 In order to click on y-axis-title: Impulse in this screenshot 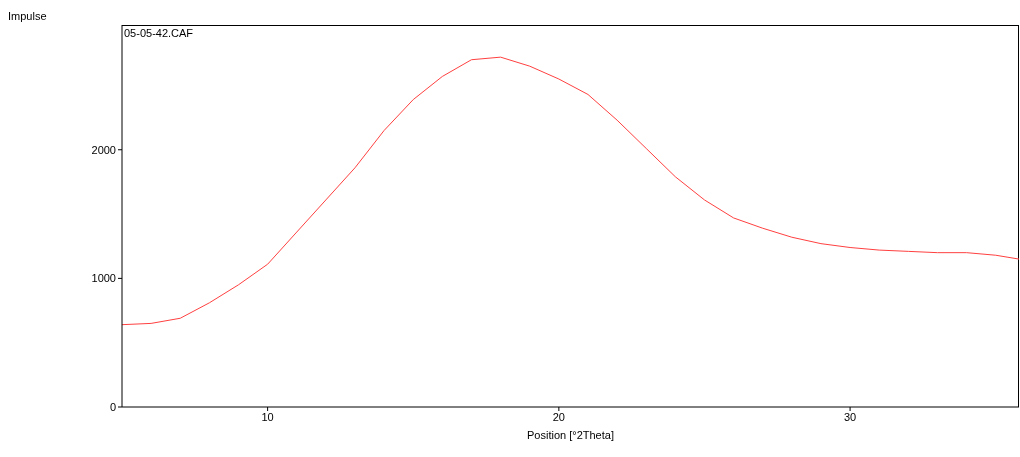, I will do `click(27, 16)`.